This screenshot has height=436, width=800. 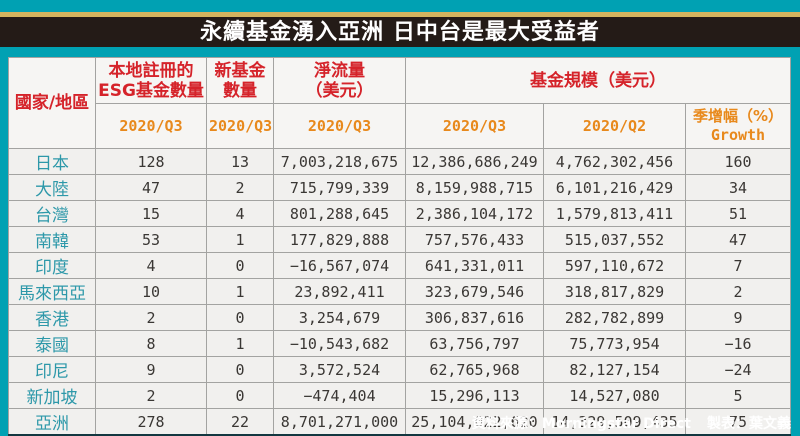 I want to click on col-header-esg-line1: 本地註冊的, so click(x=151, y=70).